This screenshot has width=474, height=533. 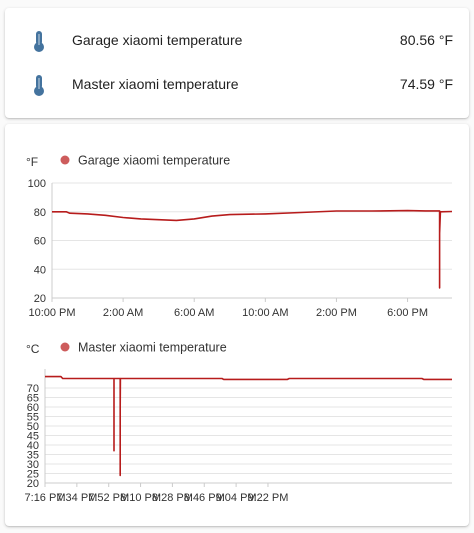 What do you see at coordinates (426, 84) in the screenshot?
I see `entity-value: 74.59 °F` at bounding box center [426, 84].